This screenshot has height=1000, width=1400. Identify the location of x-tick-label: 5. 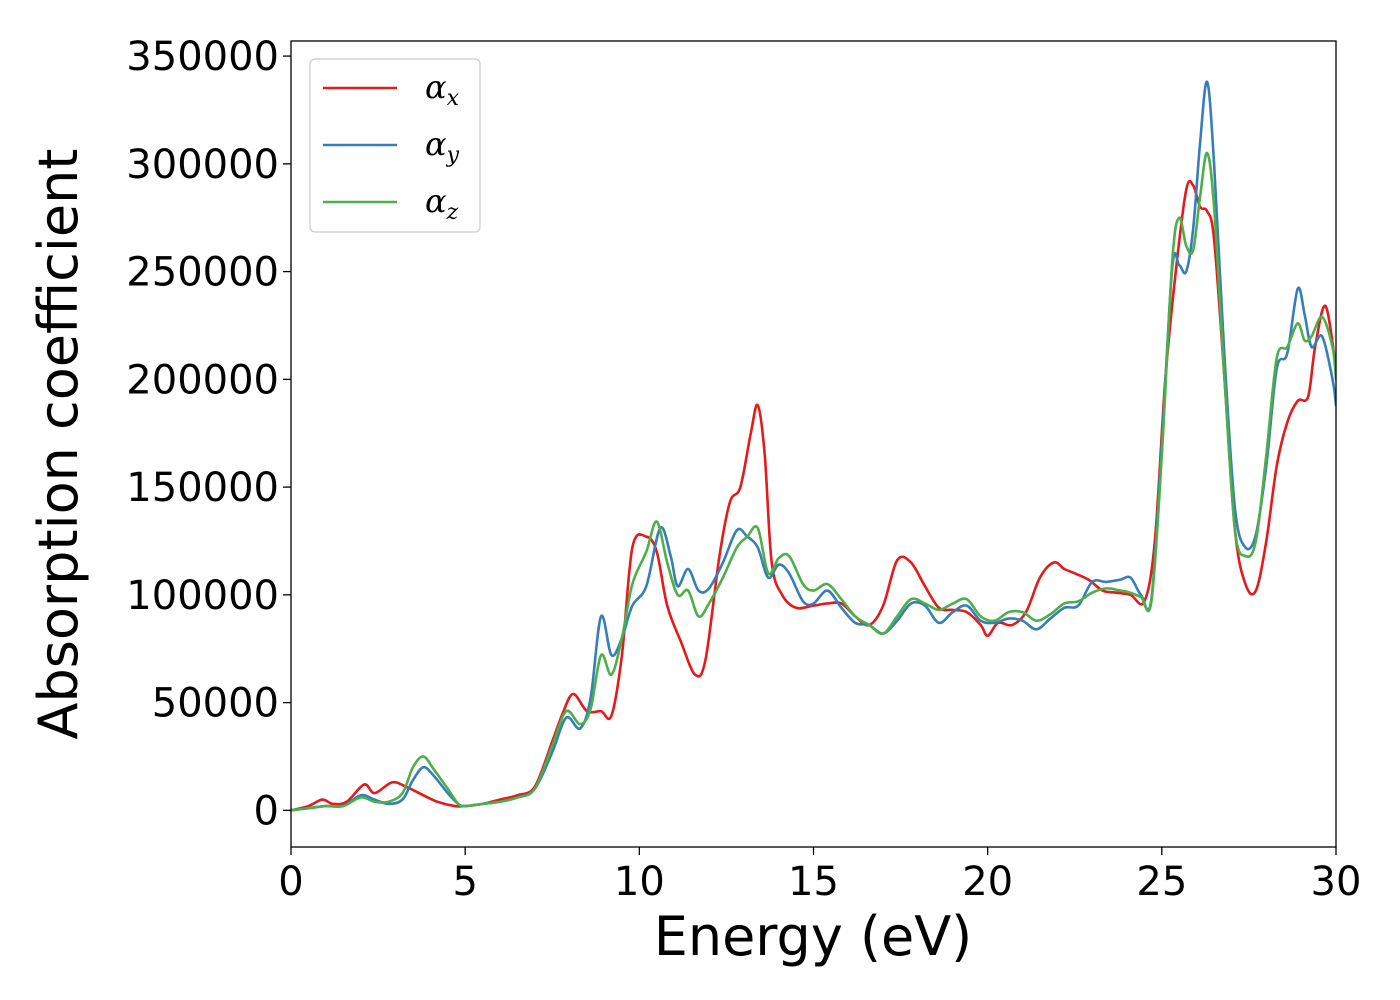
(464, 882).